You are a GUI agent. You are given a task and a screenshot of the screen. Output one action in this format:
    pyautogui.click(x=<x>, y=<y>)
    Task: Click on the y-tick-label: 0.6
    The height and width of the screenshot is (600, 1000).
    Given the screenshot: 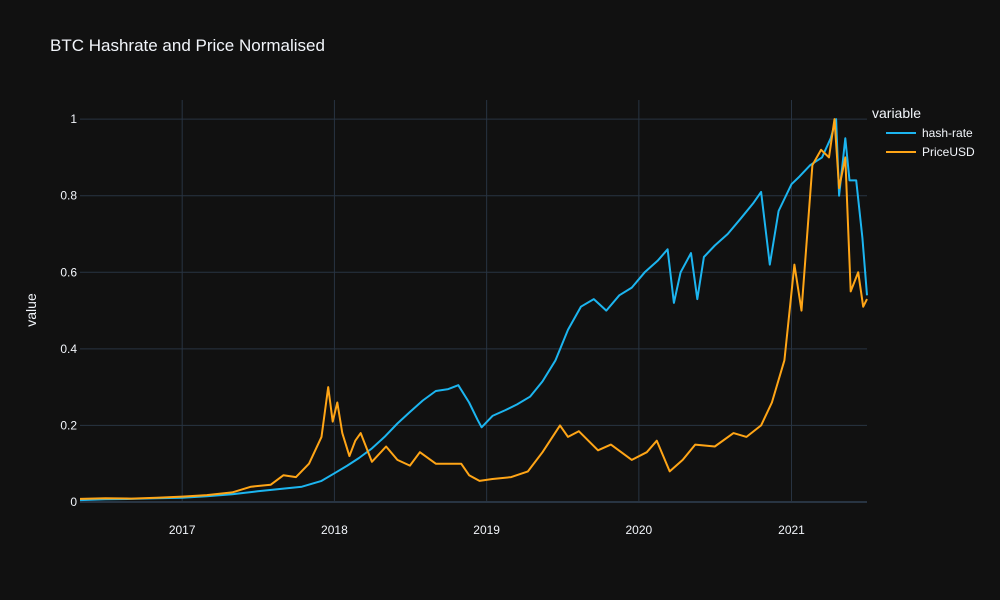 What is the action you would take?
    pyautogui.click(x=68, y=272)
    